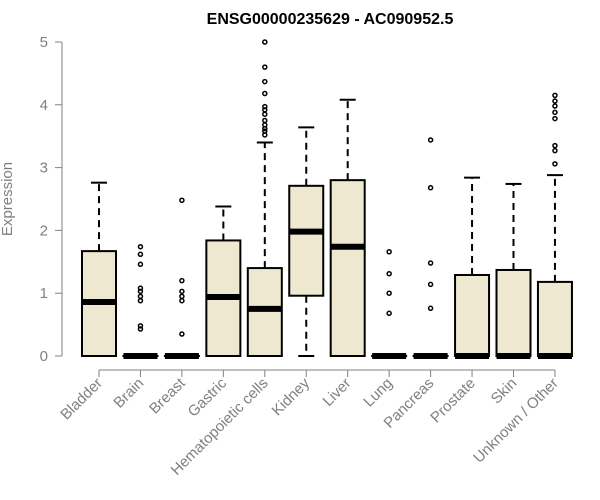 This screenshot has width=600, height=500. Describe the element at coordinates (44, 105) in the screenshot. I see `y-tick-label: 4` at that location.